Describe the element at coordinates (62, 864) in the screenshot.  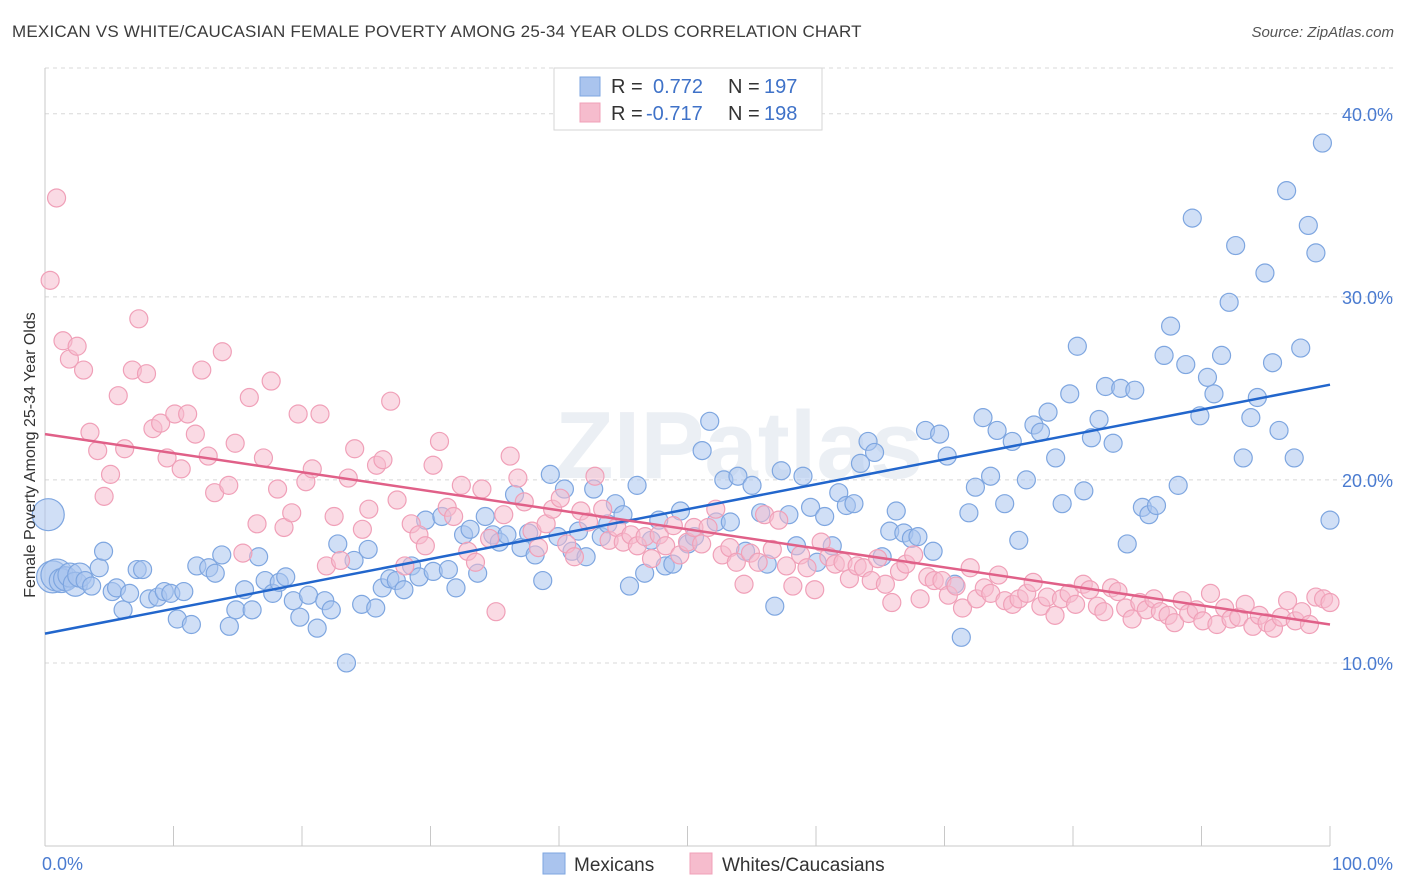
I see `x-tick-label-min: 0.0%` at that location.